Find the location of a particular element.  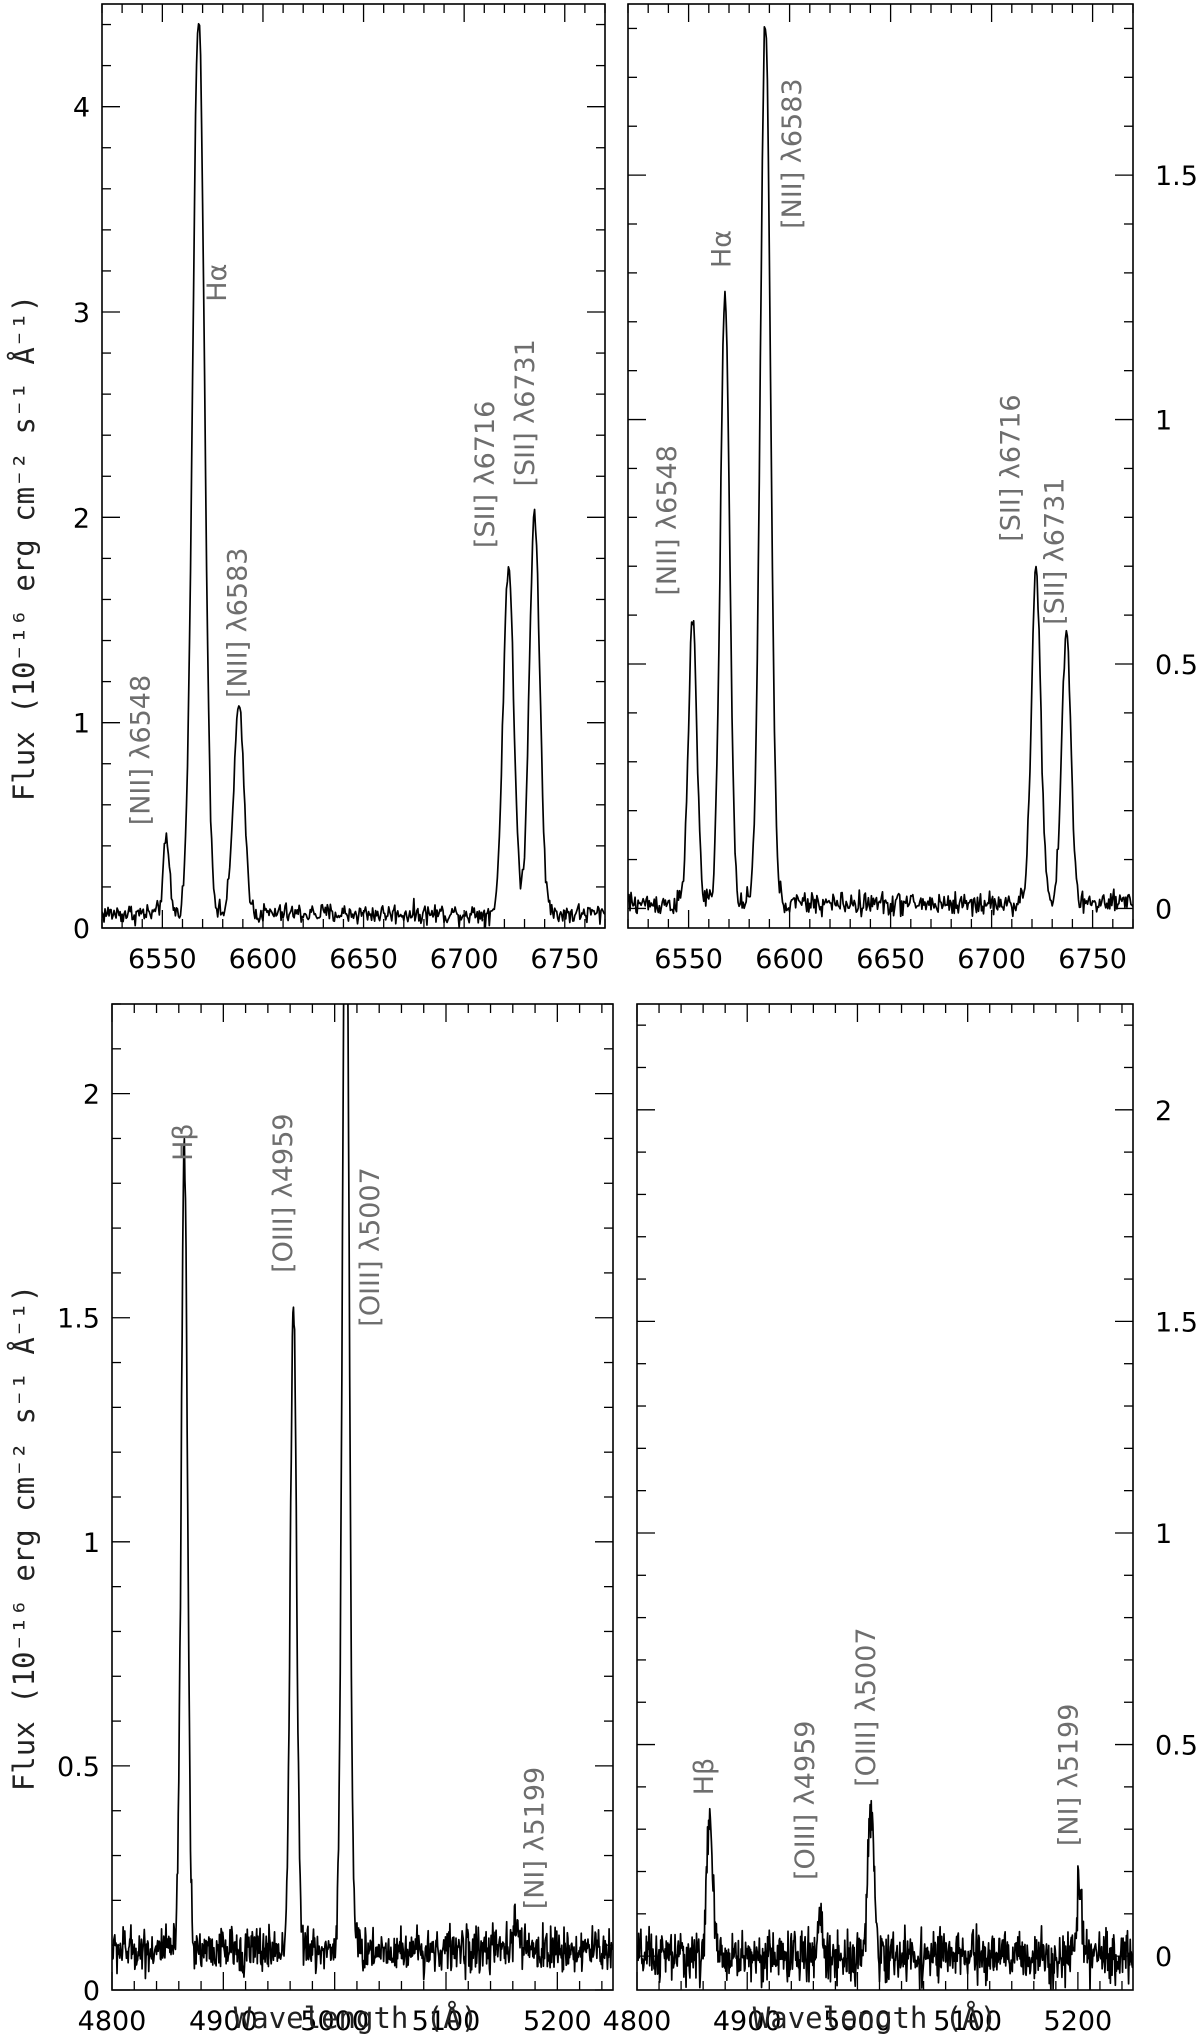

ylabel-bottom: Flux (10⁻¹⁶ erg cm⁻² s⁻¹ Å⁻¹) is located at coordinates (24, 1538).